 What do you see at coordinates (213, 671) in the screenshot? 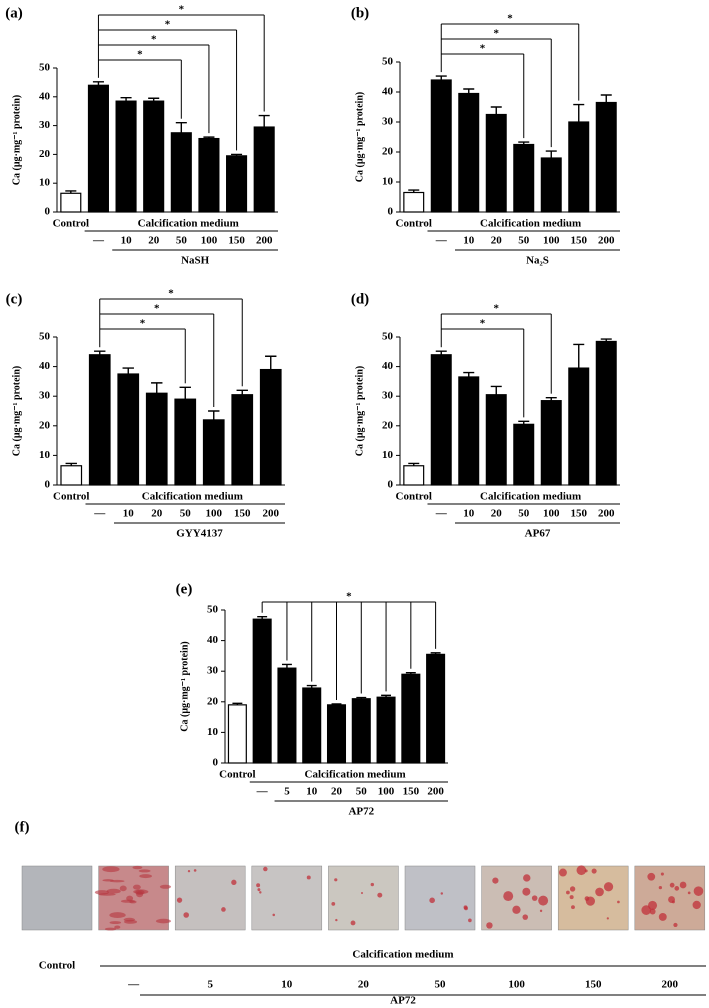
I see `y-tick-label: 30` at bounding box center [213, 671].